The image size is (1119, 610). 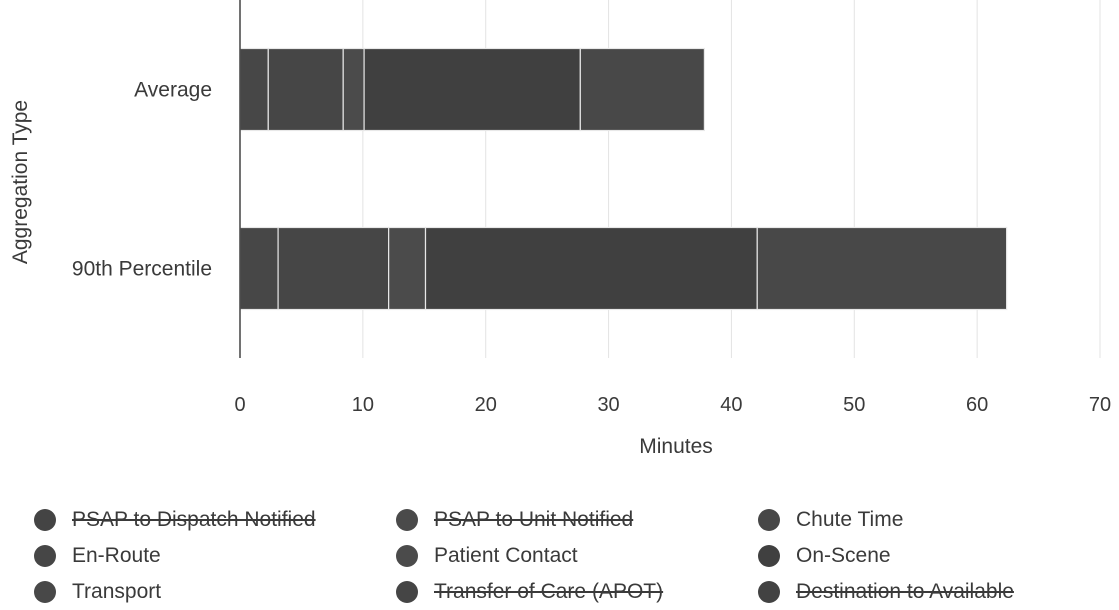 What do you see at coordinates (239, 405) in the screenshot?
I see `x-tick-label: 0` at bounding box center [239, 405].